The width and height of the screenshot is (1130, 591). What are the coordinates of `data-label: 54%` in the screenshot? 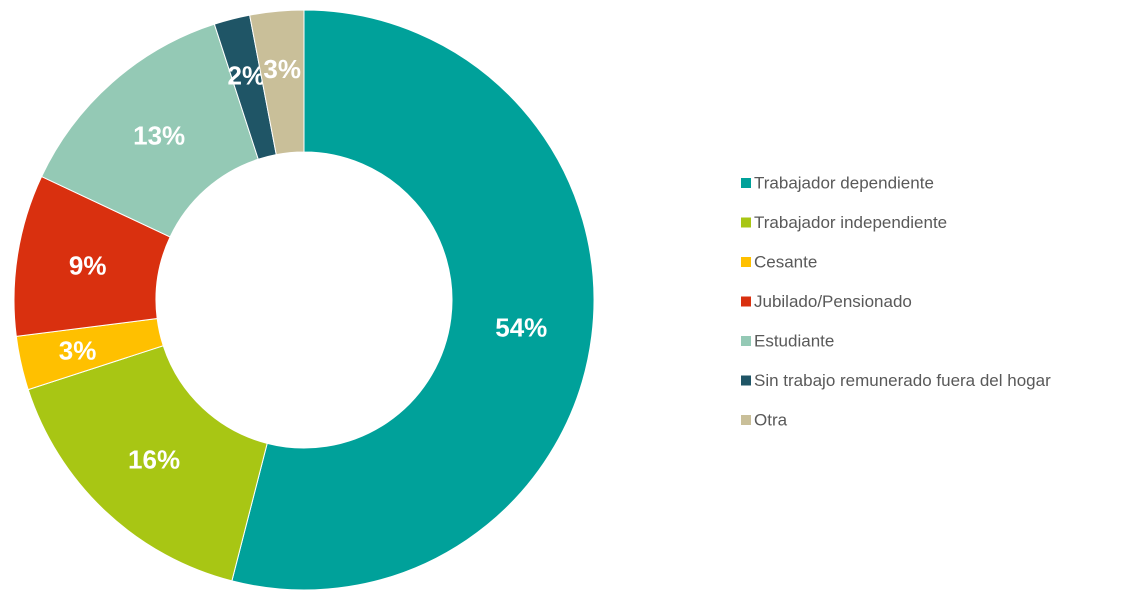 It's located at (521, 327).